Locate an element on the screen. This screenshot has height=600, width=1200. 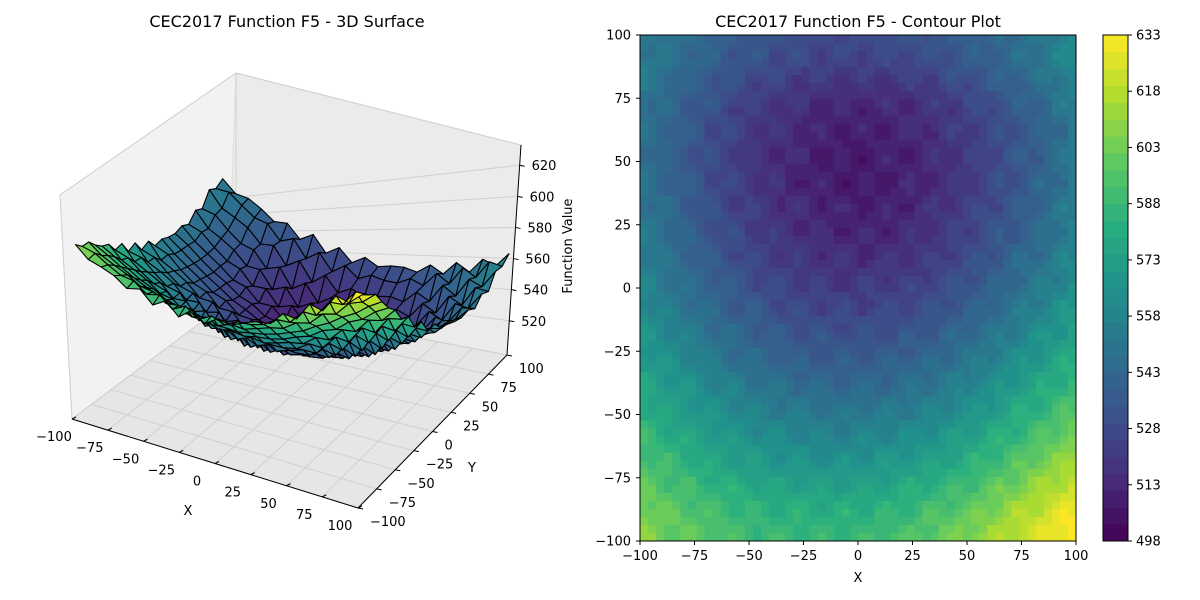
surface-x-tick-label: −25 is located at coordinates (161, 470).